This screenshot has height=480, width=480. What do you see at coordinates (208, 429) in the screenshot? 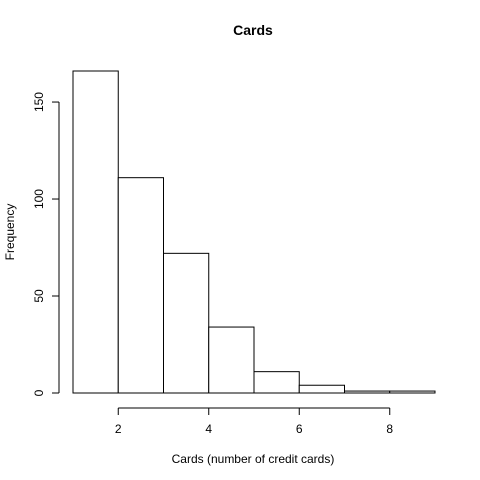
I see `x-tick-label-4: 4` at bounding box center [208, 429].